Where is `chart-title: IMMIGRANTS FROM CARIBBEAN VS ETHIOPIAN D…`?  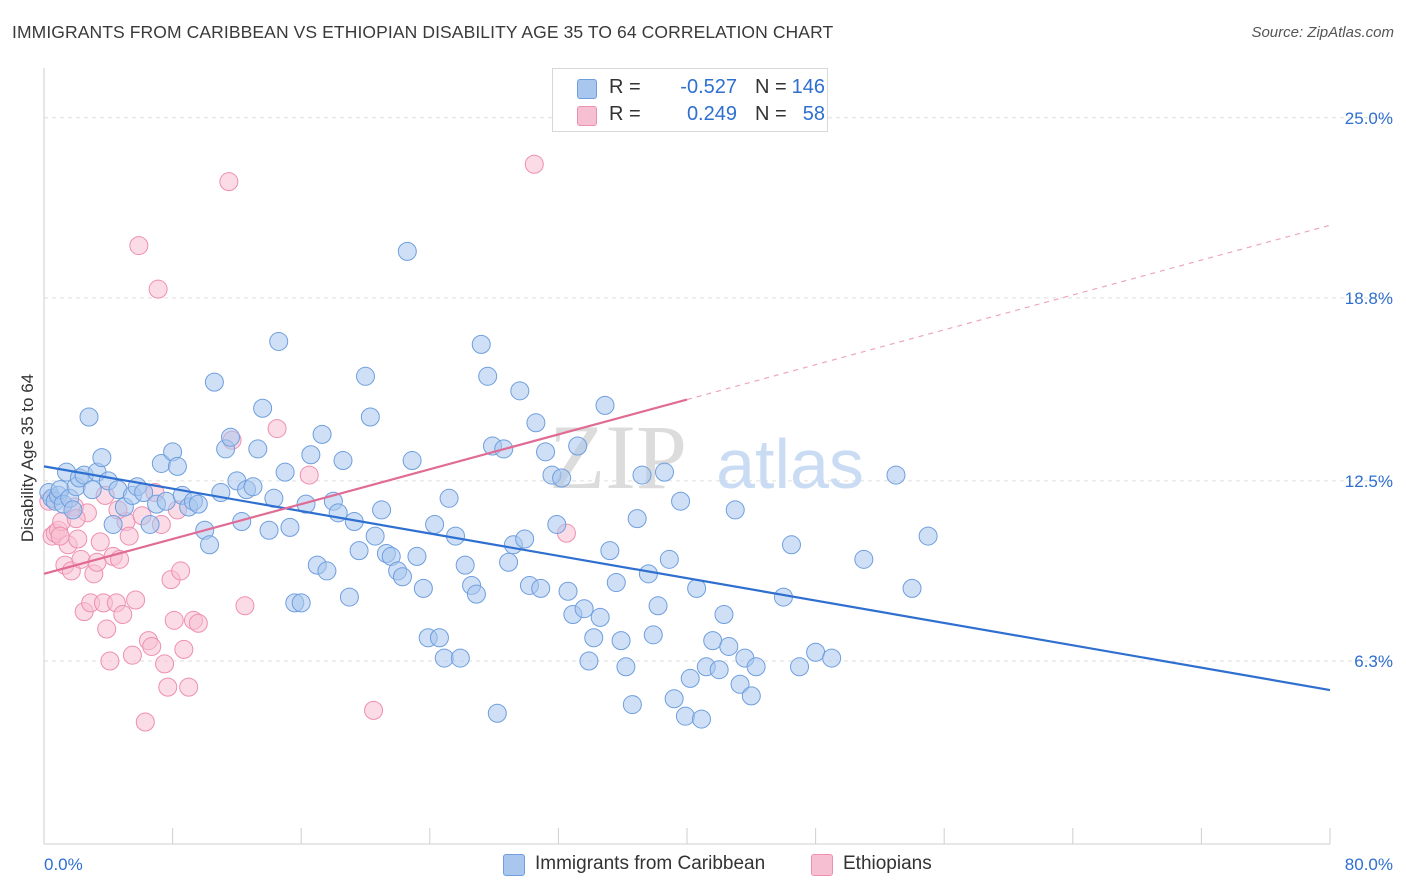
chart-title: IMMIGRANTS FROM CARIBBEAN VS ETHIOPIAN D… is located at coordinates (423, 32).